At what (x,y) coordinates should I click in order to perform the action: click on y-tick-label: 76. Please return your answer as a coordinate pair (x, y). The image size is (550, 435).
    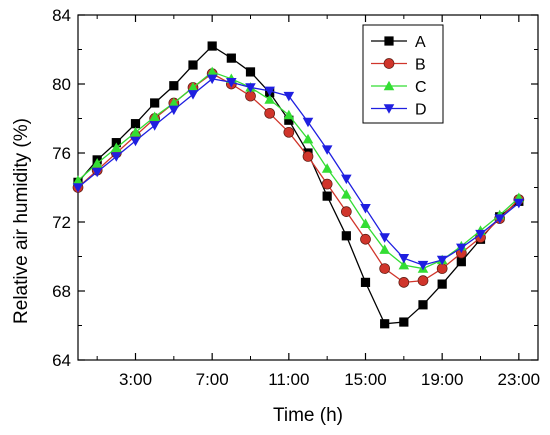
    Looking at the image, I should click on (61, 153).